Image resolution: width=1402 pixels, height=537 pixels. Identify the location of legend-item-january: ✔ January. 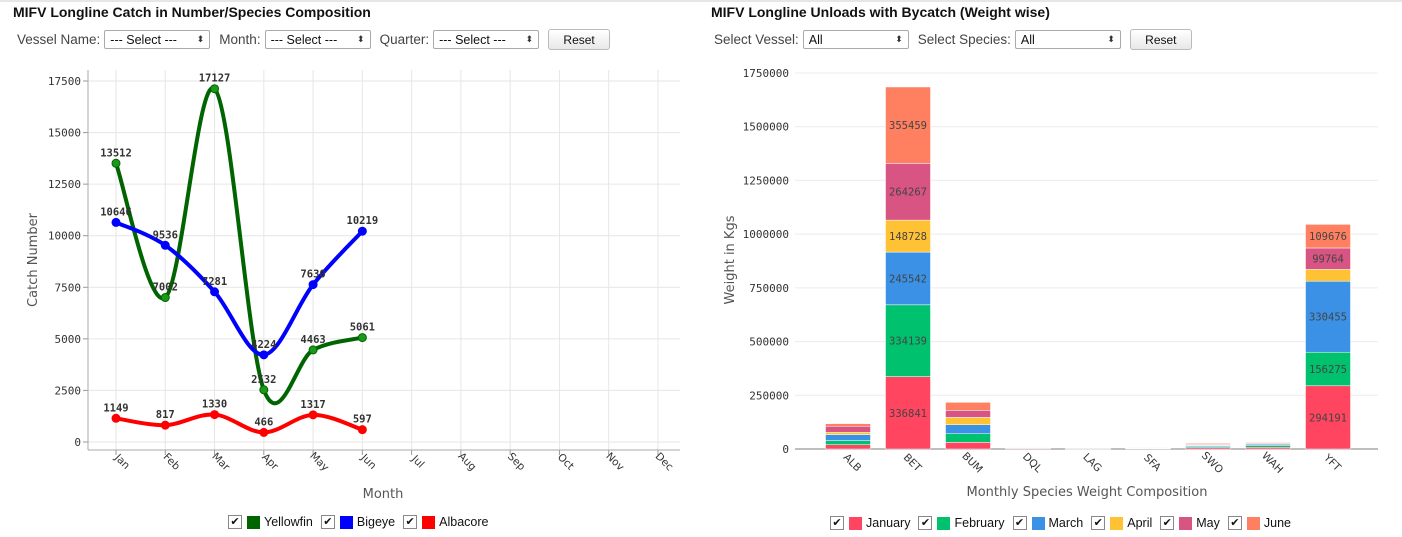
(870, 523).